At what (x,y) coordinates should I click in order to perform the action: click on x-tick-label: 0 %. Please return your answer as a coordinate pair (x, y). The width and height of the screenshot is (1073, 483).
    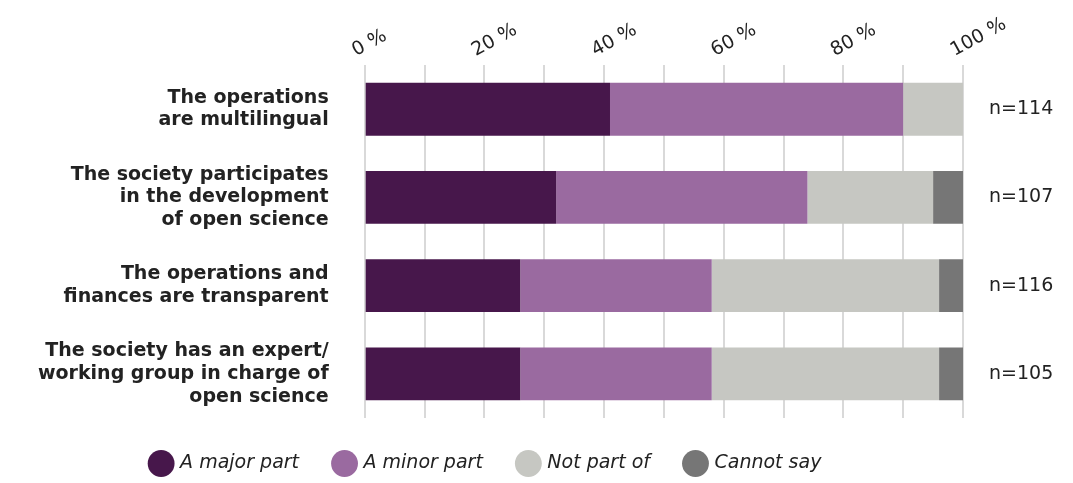
    Looking at the image, I should click on (368, 41).